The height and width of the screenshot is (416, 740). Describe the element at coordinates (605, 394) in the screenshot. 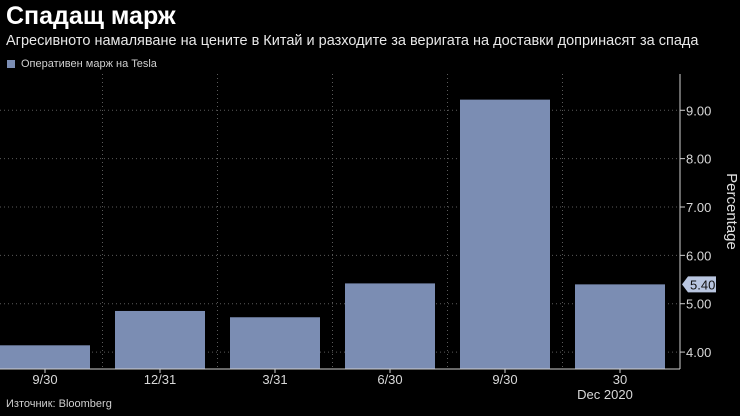

I see `x-tick-sublabel: Dec 2020` at that location.